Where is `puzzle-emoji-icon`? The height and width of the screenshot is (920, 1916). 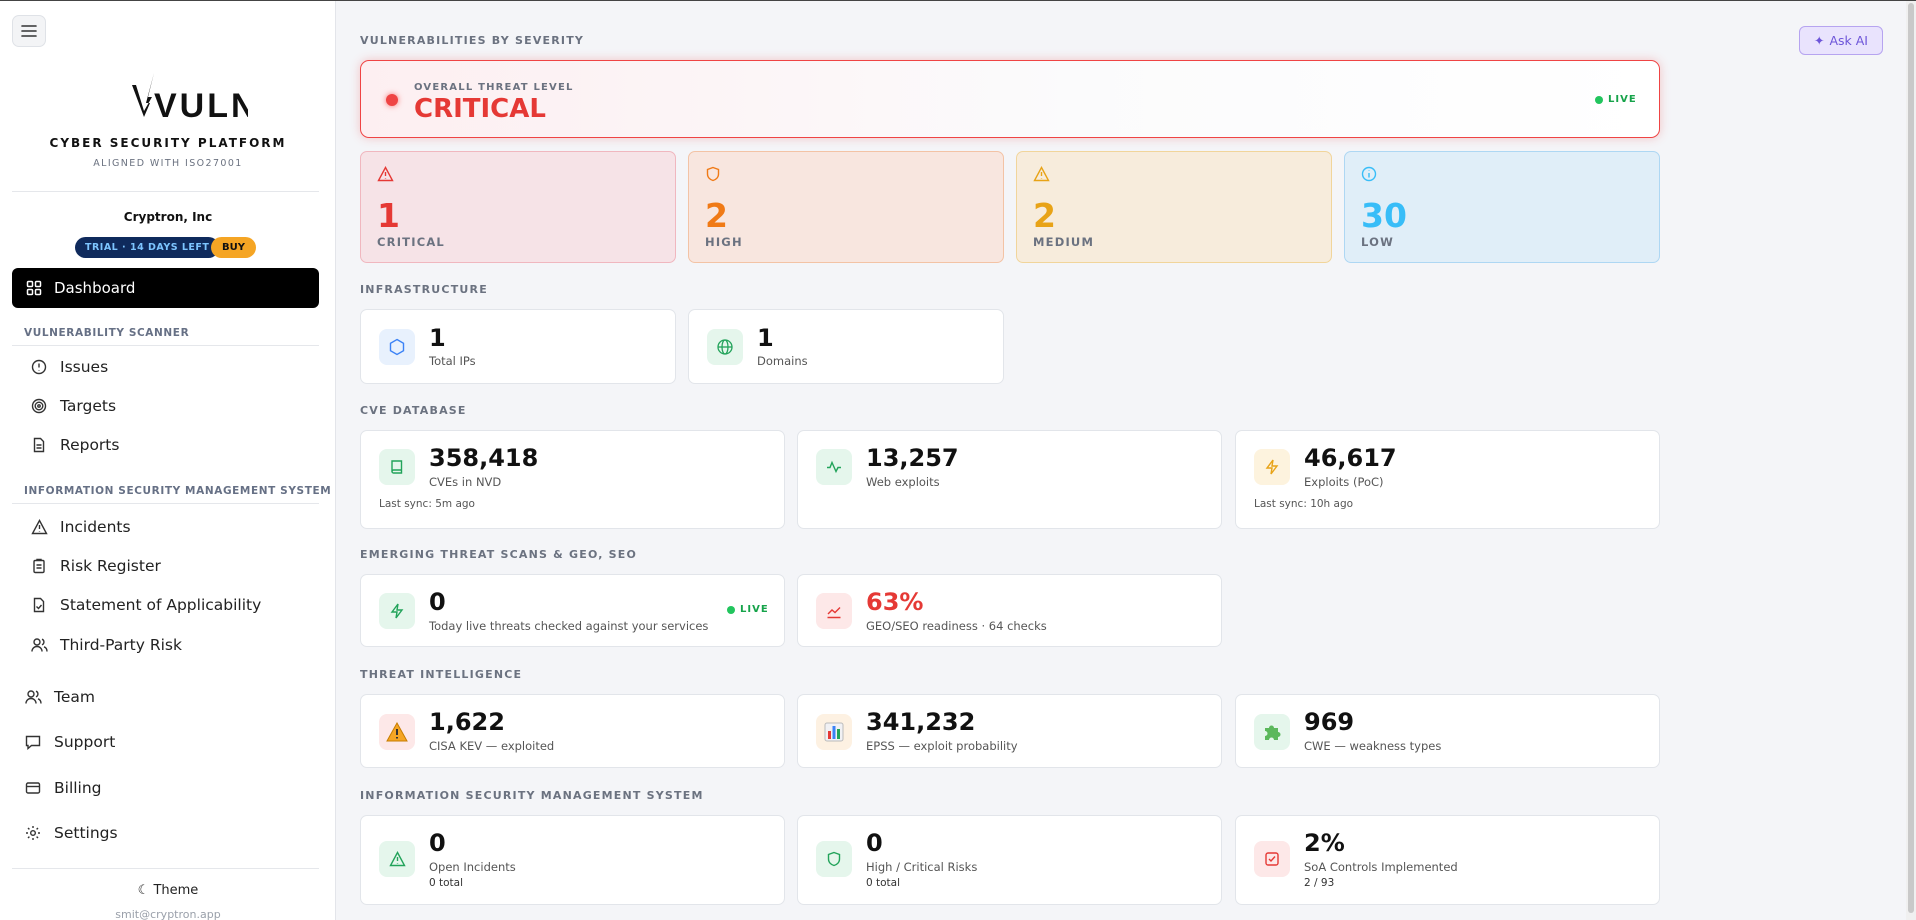 puzzle-emoji-icon is located at coordinates (1272, 732).